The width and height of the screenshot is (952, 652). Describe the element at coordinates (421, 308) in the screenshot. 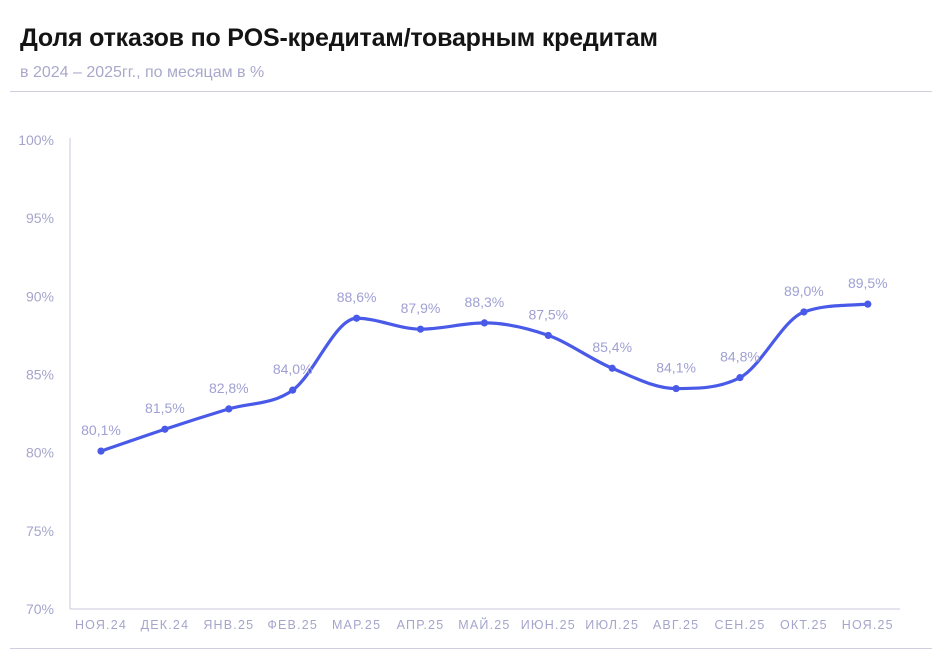

I see `data-label: 87,9%` at that location.